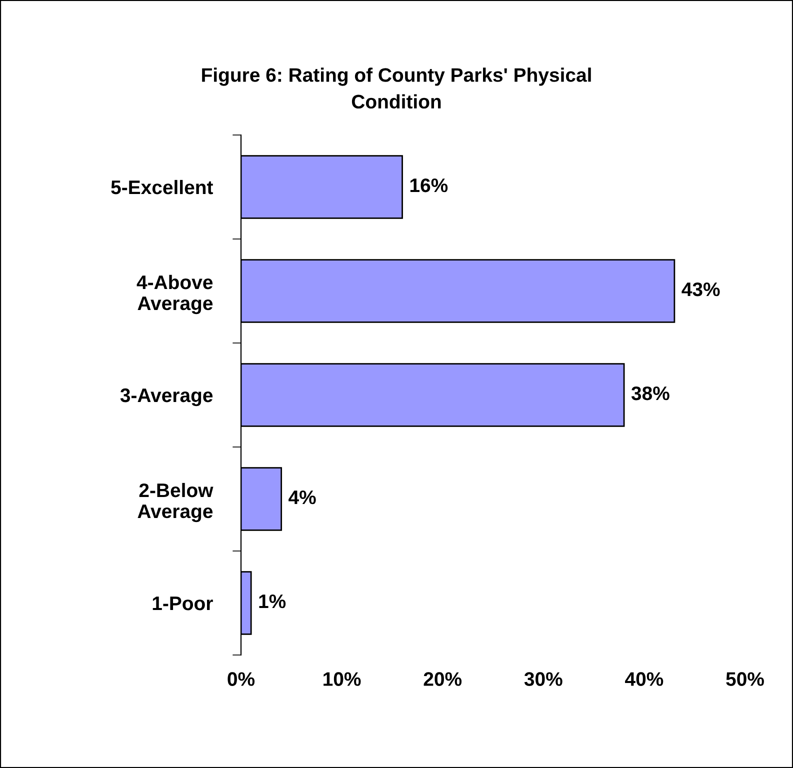 The width and height of the screenshot is (793, 768). What do you see at coordinates (701, 289) in the screenshot?
I see `data-label: 43%` at bounding box center [701, 289].